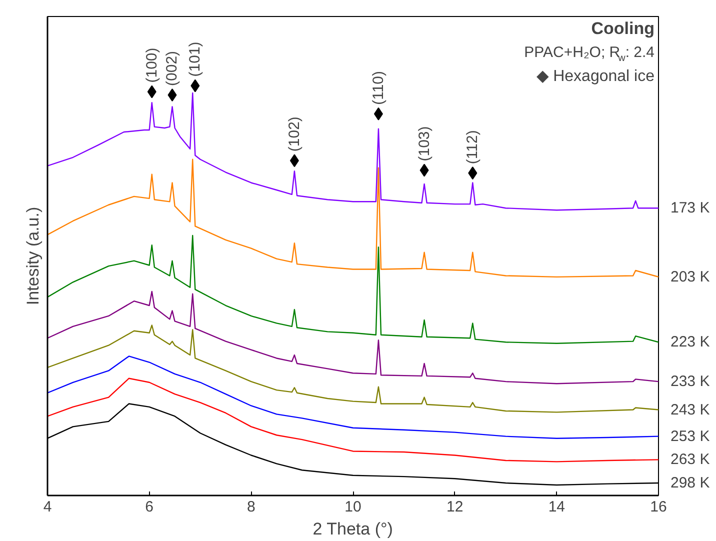 The image size is (716, 541). I want to click on text: Cooling, so click(623, 28).